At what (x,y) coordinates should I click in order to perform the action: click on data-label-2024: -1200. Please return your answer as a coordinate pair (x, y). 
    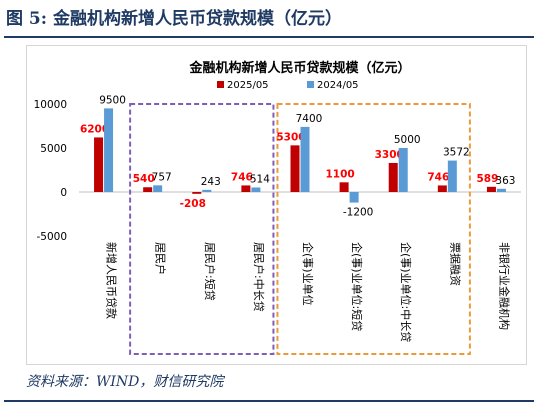
    Looking at the image, I should click on (358, 213).